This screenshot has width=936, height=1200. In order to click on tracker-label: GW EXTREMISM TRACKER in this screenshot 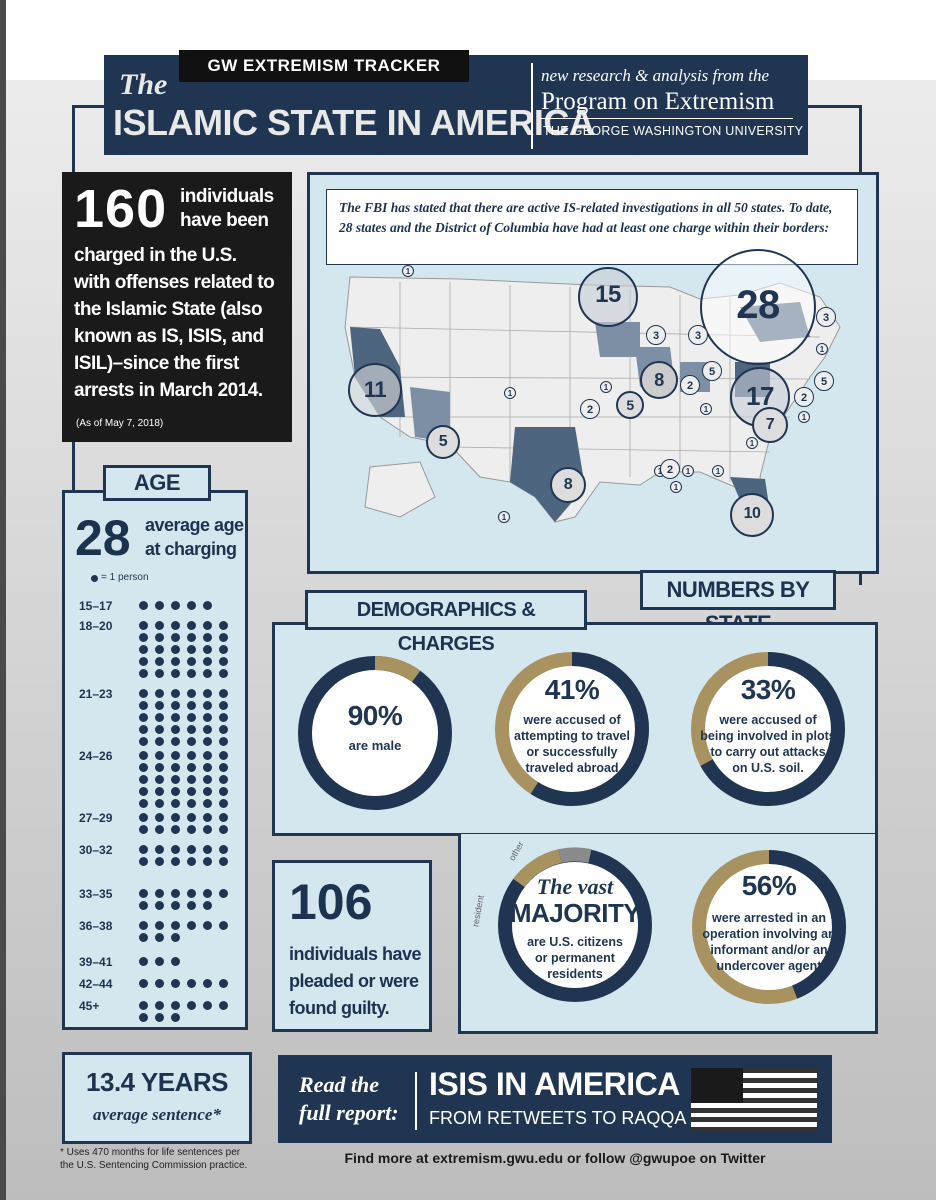, I will do `click(324, 66)`.